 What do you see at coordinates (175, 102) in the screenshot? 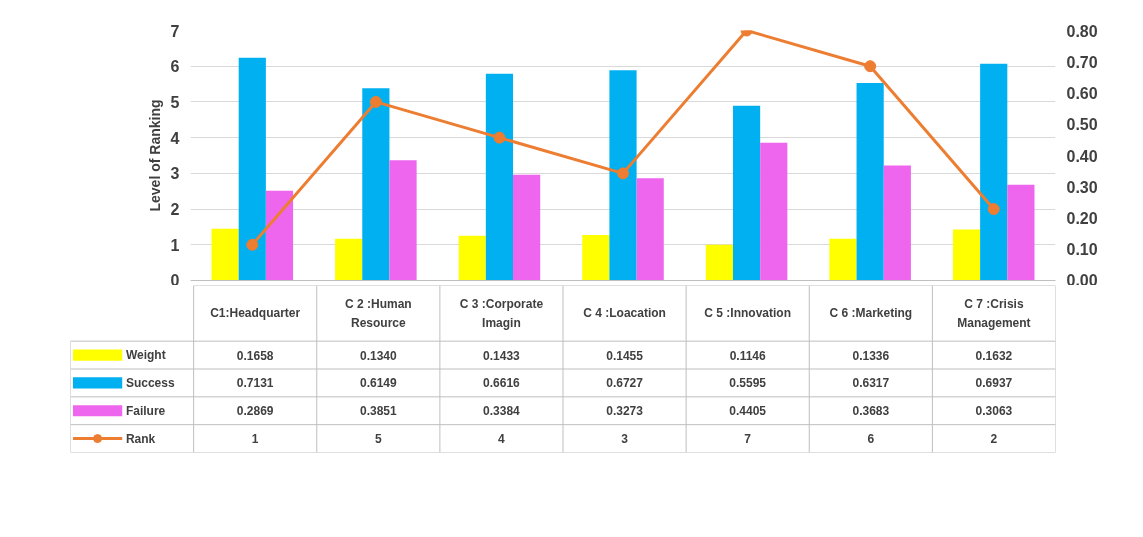
I see `y-tick-label: 5` at bounding box center [175, 102].